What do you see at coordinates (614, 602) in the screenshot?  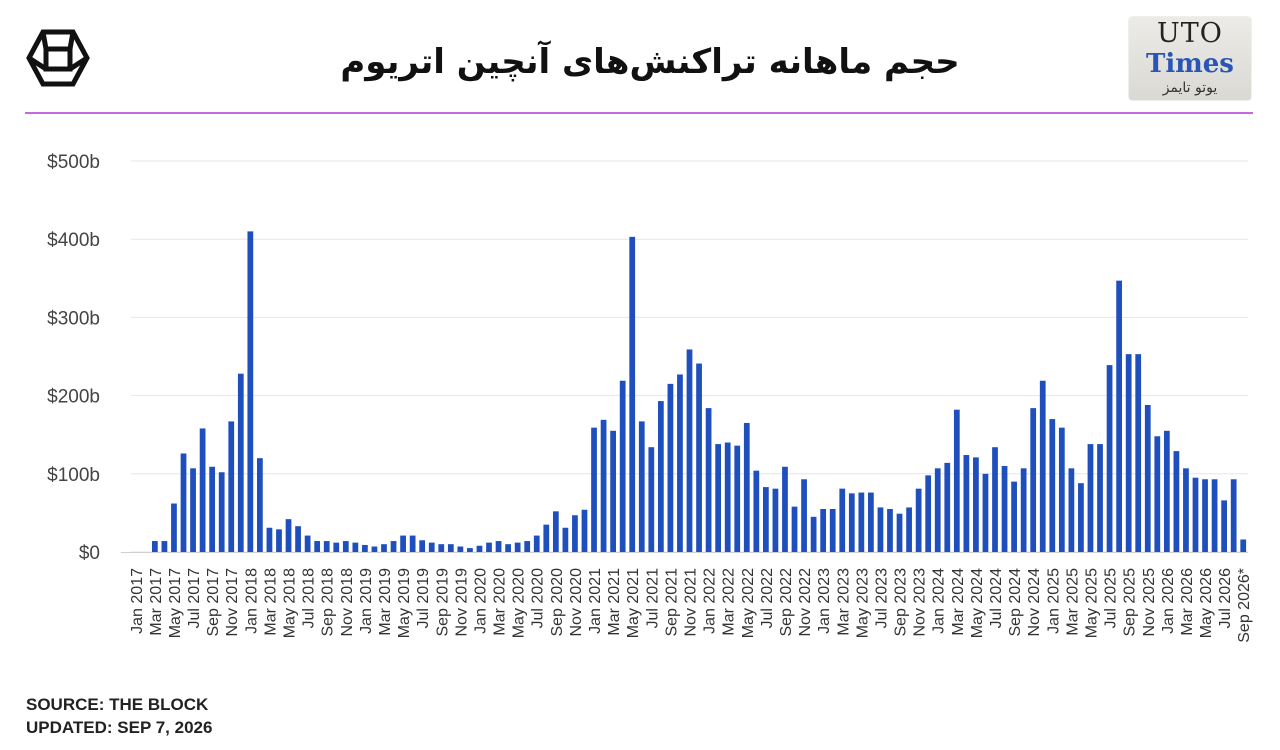 I see `x-tick-label: Mar 2021` at bounding box center [614, 602].